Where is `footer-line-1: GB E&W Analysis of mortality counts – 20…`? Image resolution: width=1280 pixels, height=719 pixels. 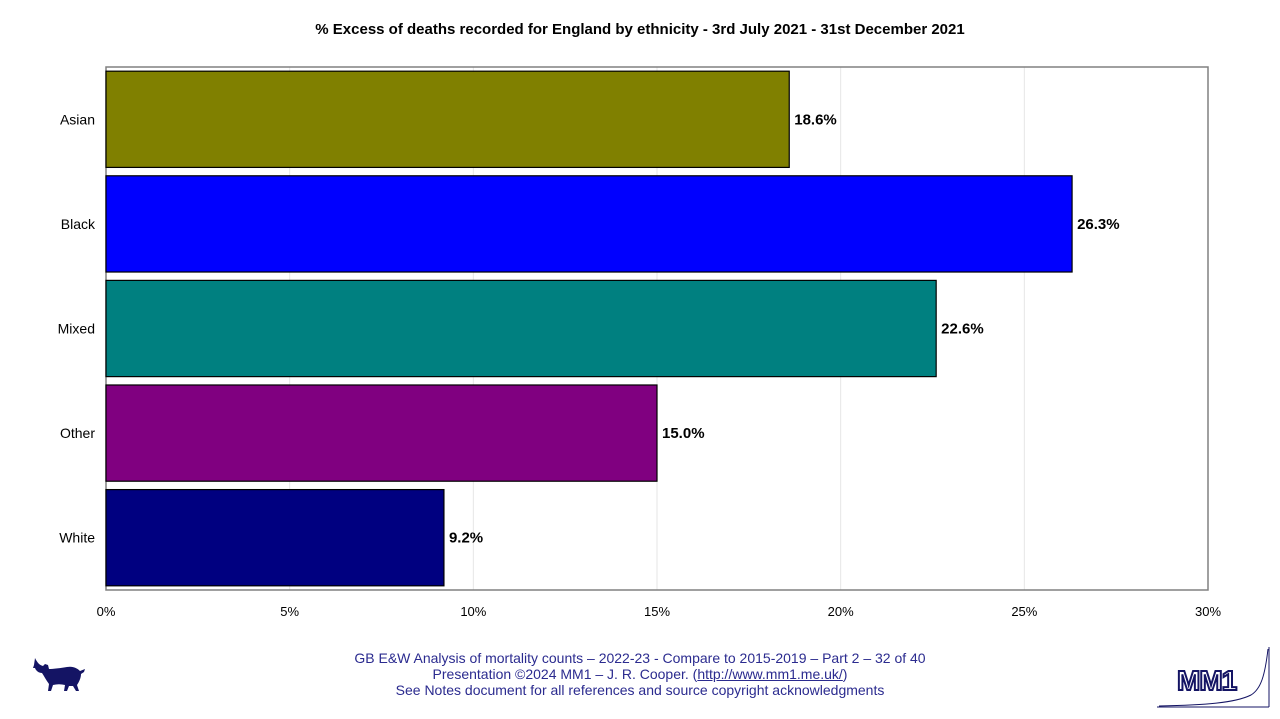
footer-line-1: GB E&W Analysis of mortality counts – 20… is located at coordinates (640, 658).